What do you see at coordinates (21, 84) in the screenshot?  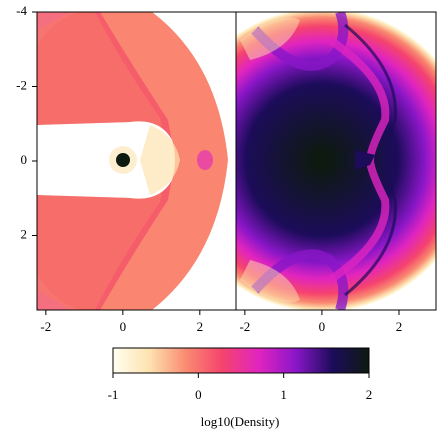 I see `y-tick-label: -2` at bounding box center [21, 84].